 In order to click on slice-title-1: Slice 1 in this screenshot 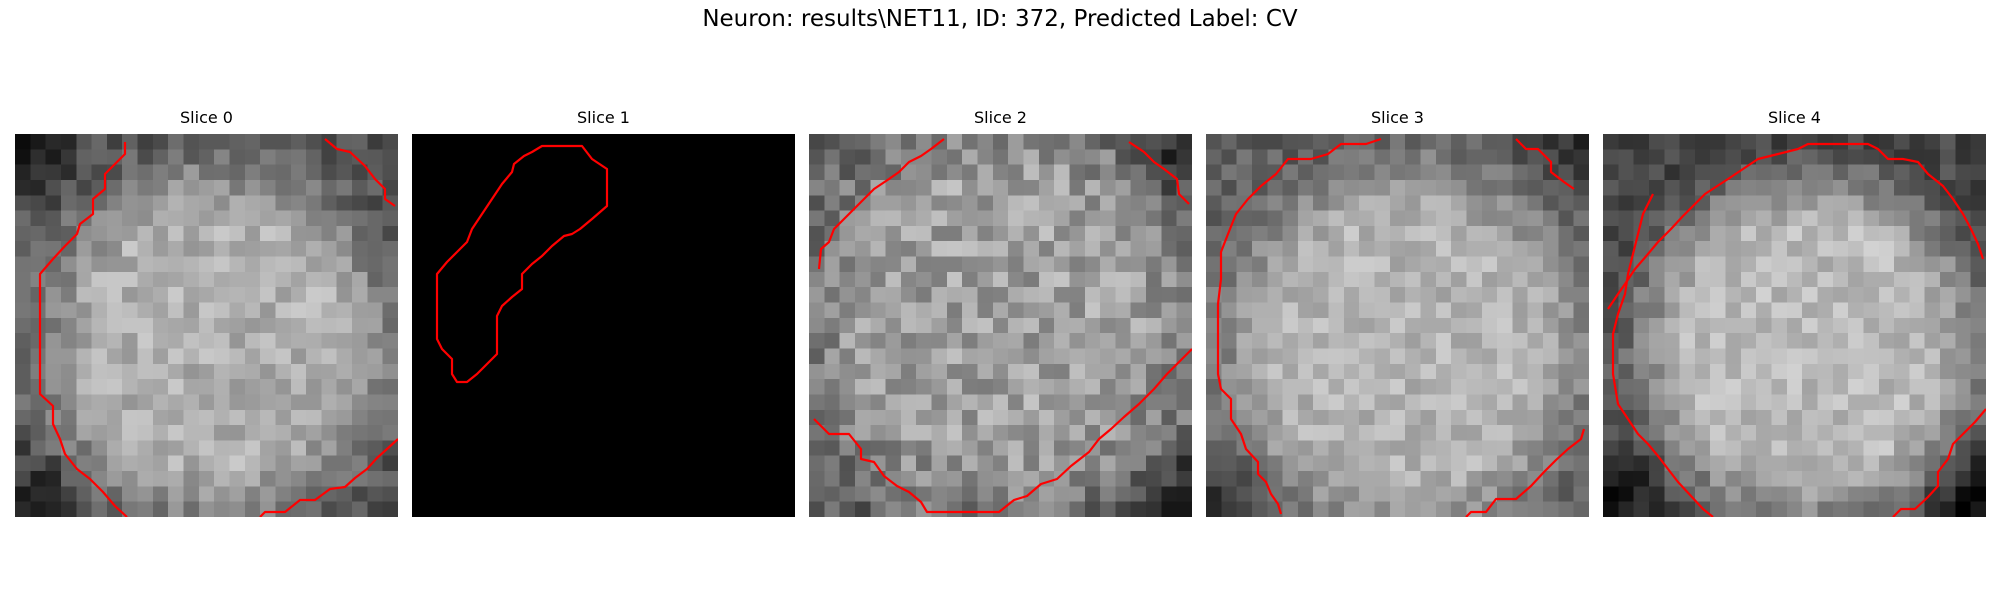, I will do `click(603, 117)`.